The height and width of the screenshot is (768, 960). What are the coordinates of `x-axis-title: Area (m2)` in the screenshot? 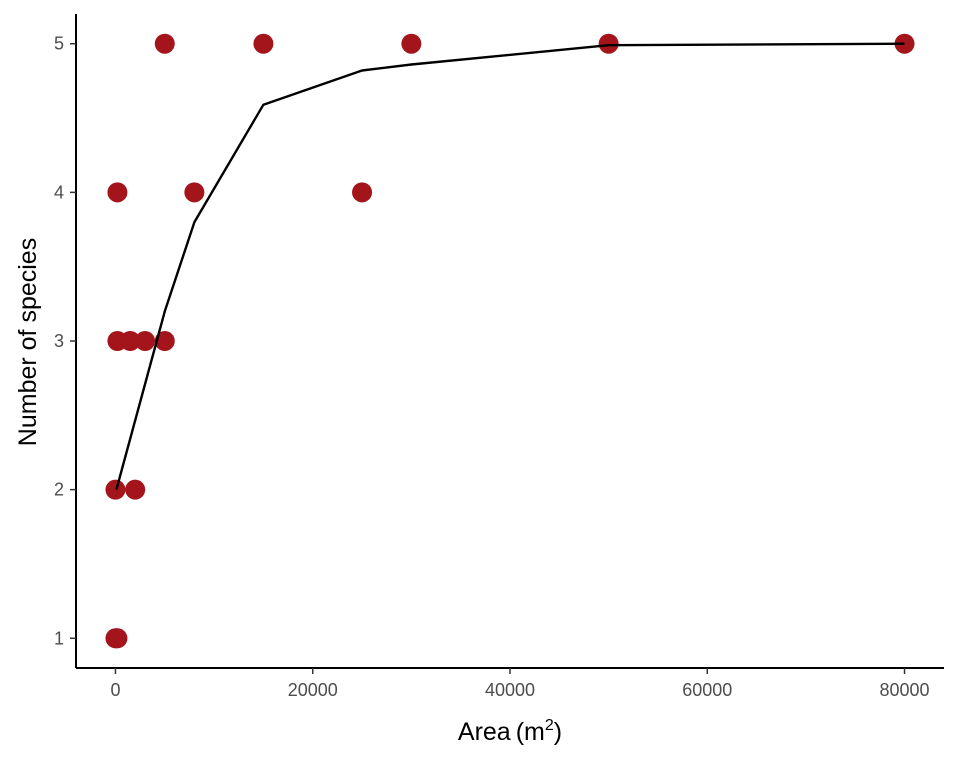 It's located at (510, 731).